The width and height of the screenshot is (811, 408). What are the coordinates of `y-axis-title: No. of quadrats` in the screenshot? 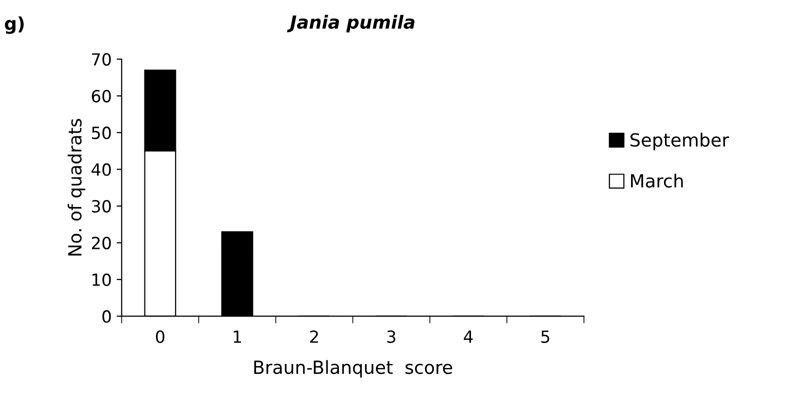 It's located at (77, 187).